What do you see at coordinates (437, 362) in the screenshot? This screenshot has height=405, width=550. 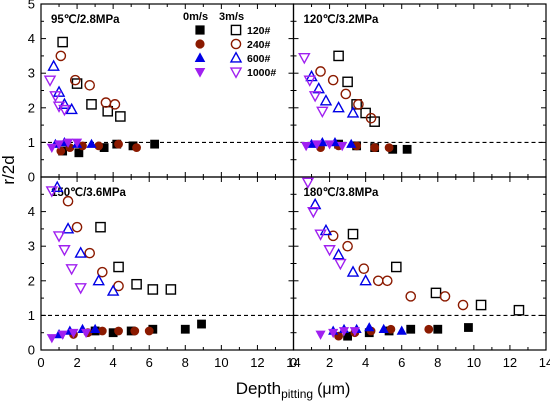 I see `x-tick-label: 8` at bounding box center [437, 362].